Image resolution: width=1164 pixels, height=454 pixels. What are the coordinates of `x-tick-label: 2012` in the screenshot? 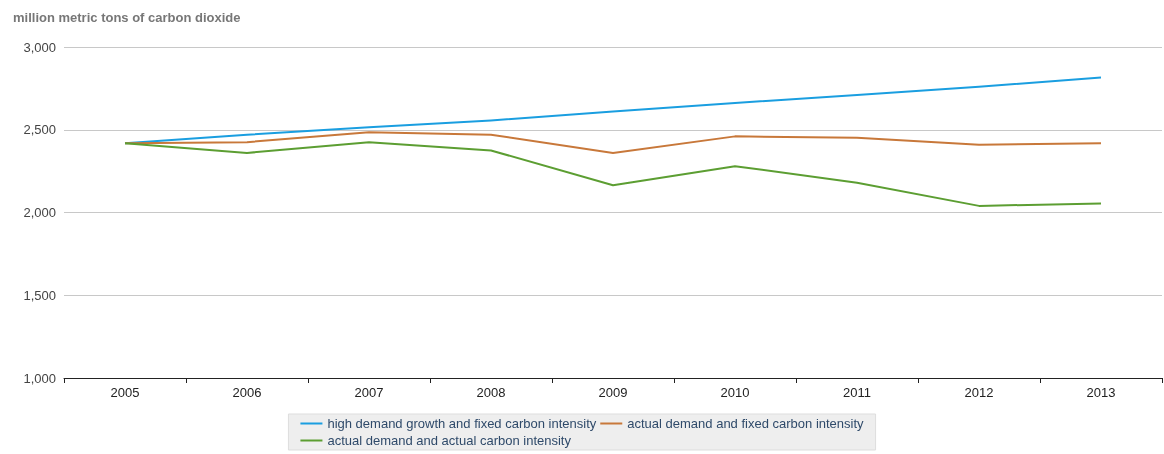 It's located at (979, 392).